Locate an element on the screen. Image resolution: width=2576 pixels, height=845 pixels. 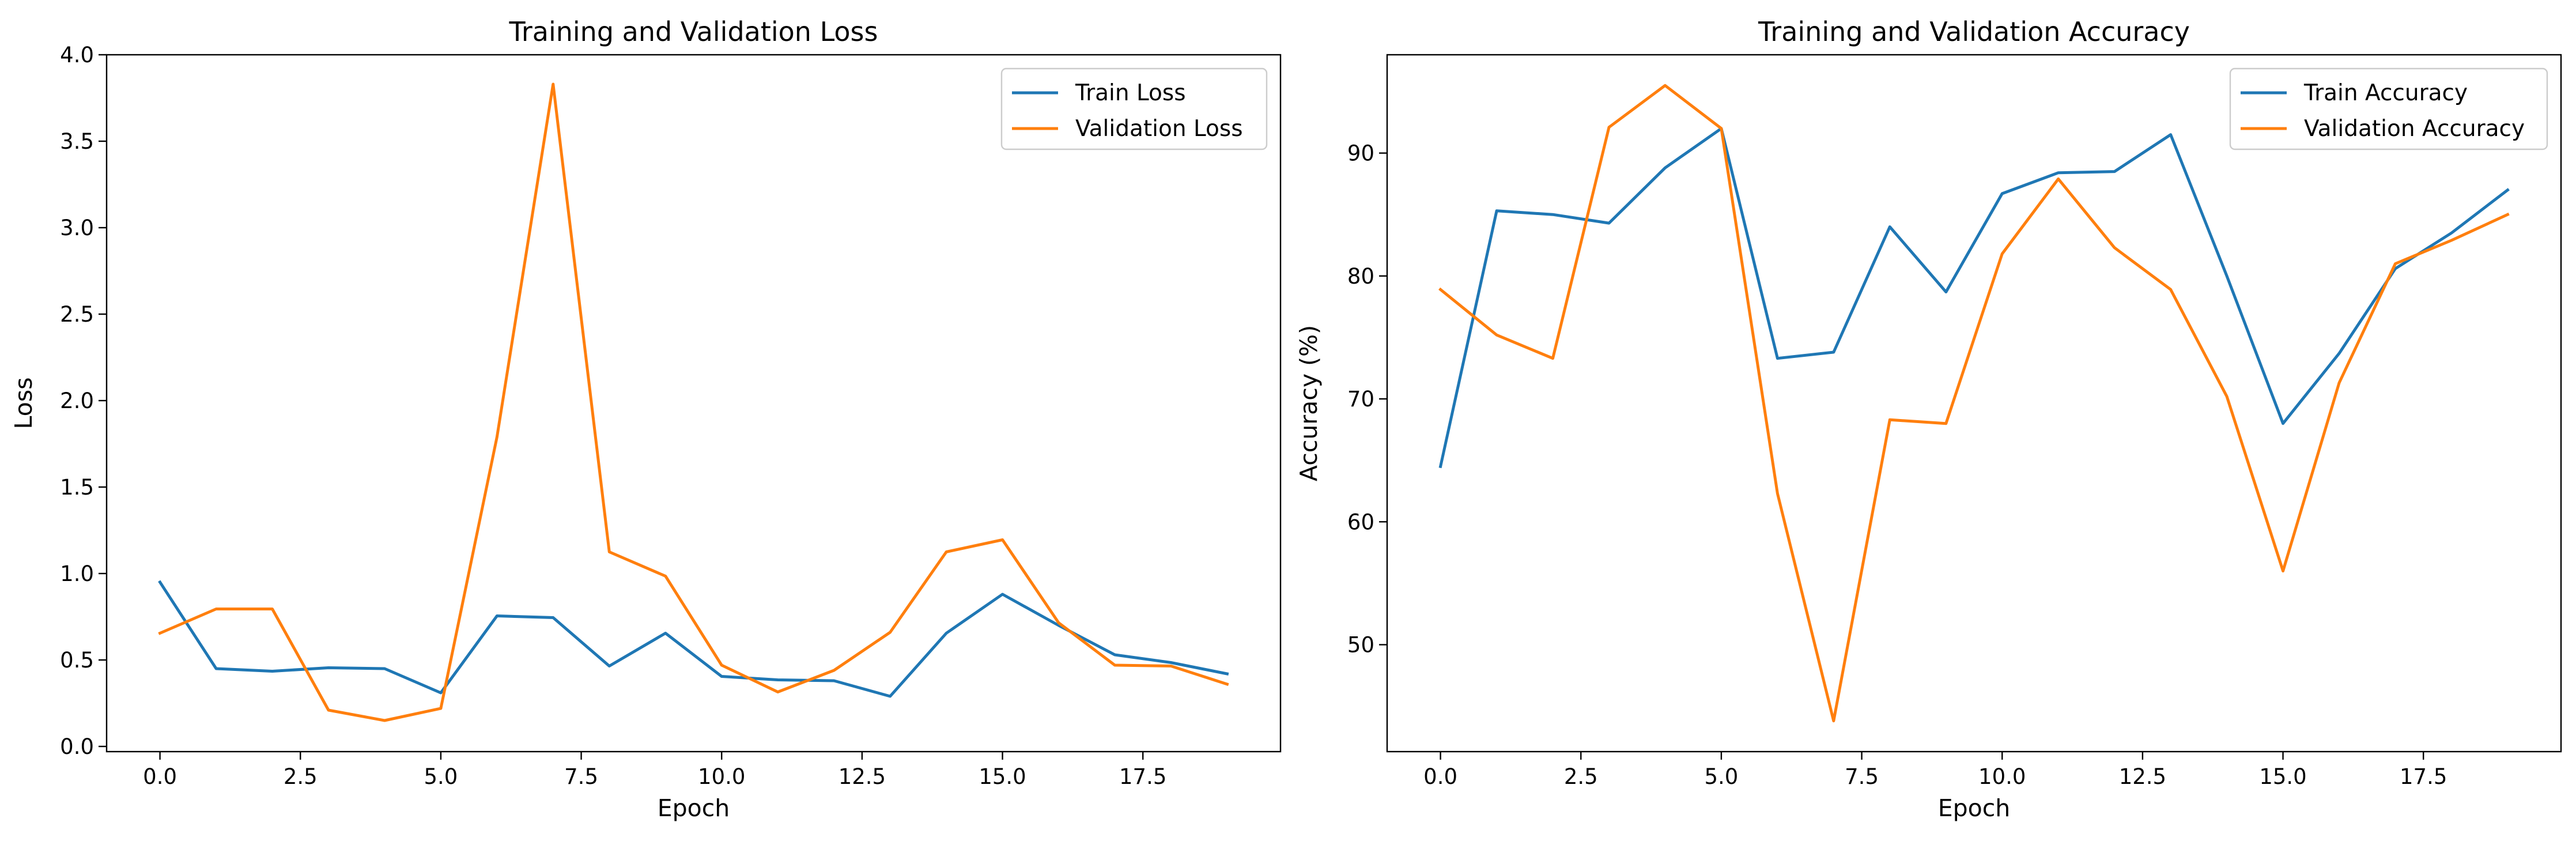
legend-label-validation: Validation Accuracy is located at coordinates (2414, 129).